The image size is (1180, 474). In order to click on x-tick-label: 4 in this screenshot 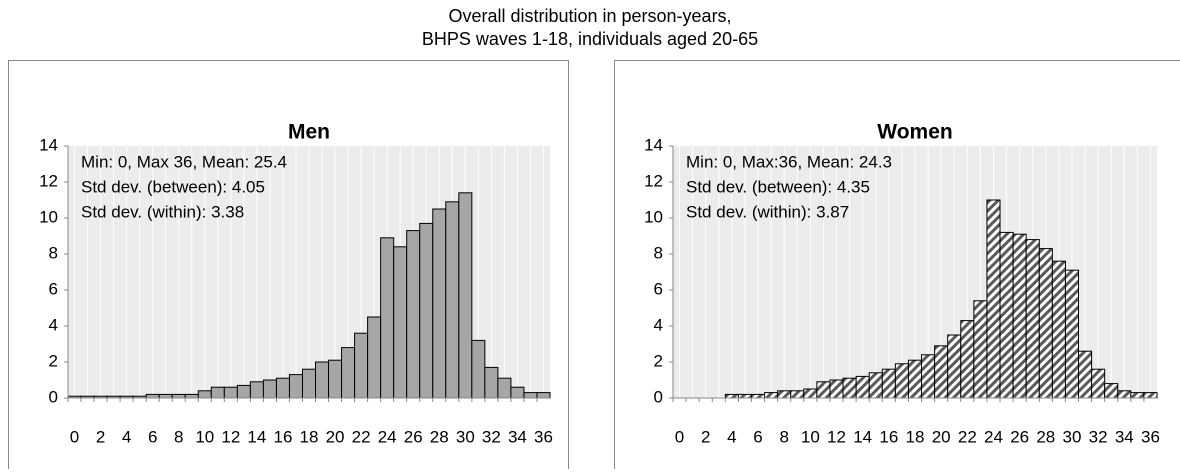, I will do `click(731, 436)`.